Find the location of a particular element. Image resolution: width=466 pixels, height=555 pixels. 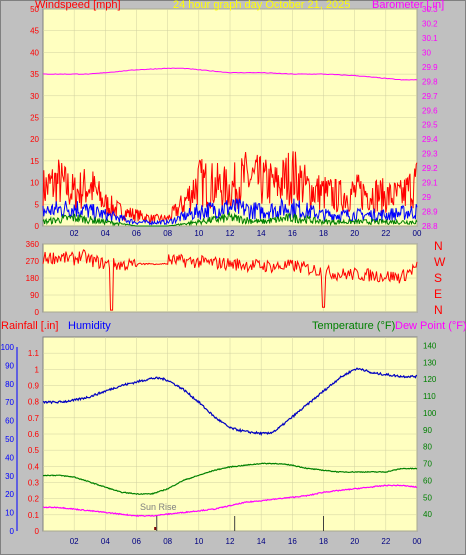

humidity-x-tick-label: 02 is located at coordinates (74, 541).